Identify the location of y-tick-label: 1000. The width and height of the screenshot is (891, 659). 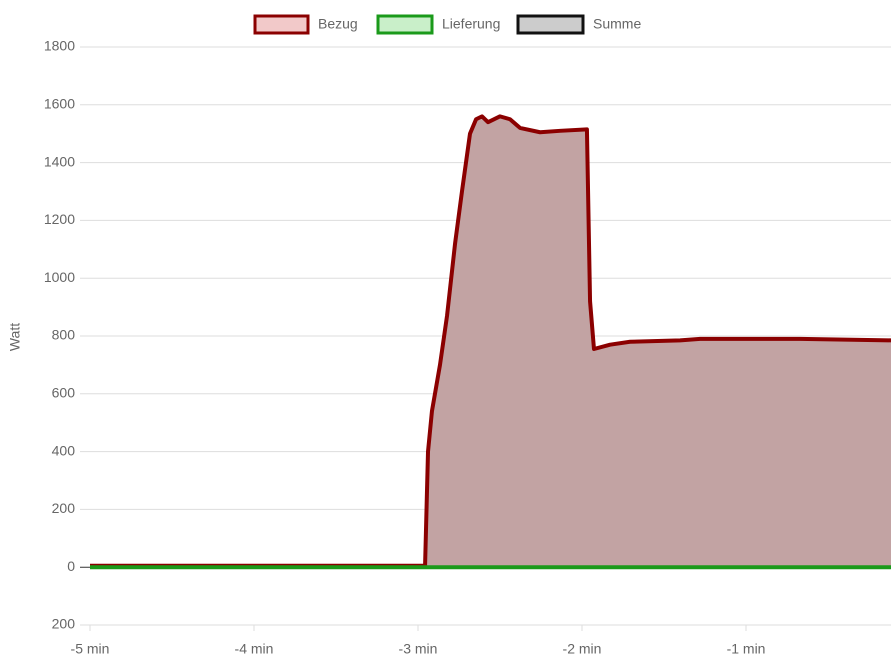
(59, 277).